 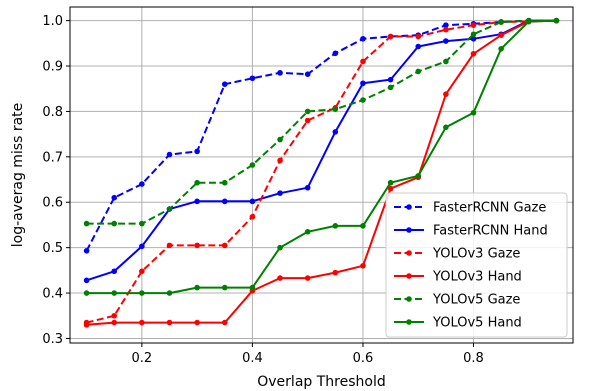 What do you see at coordinates (489, 208) in the screenshot?
I see `legend-label: FasterRCNN Gaze` at bounding box center [489, 208].